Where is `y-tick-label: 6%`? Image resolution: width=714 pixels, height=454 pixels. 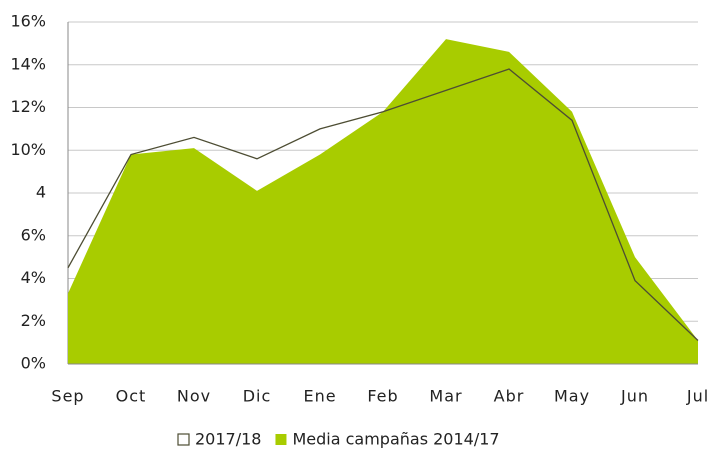 y-tick-label: 6% is located at coordinates (33, 234).